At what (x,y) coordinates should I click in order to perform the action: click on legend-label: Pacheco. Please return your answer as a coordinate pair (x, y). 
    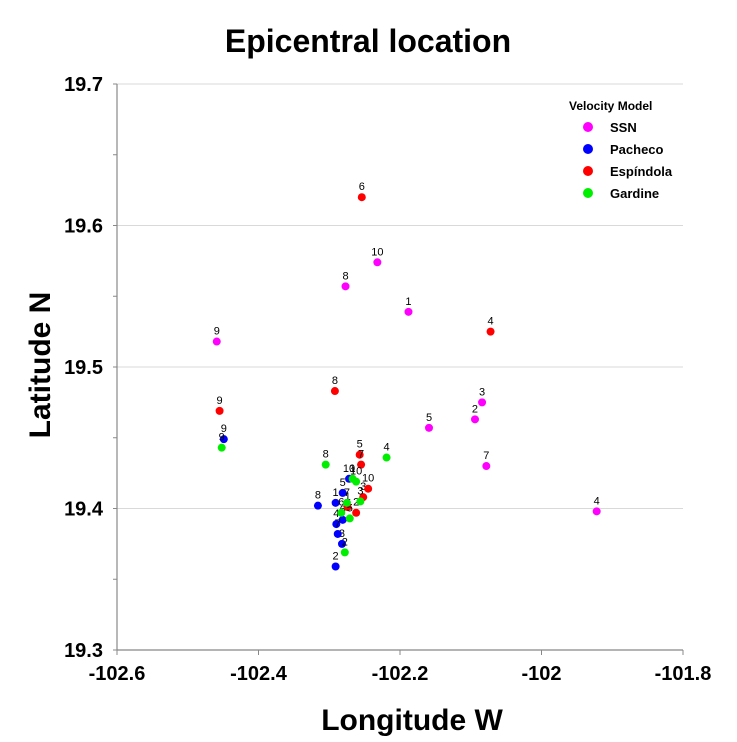
    Looking at the image, I should click on (637, 149).